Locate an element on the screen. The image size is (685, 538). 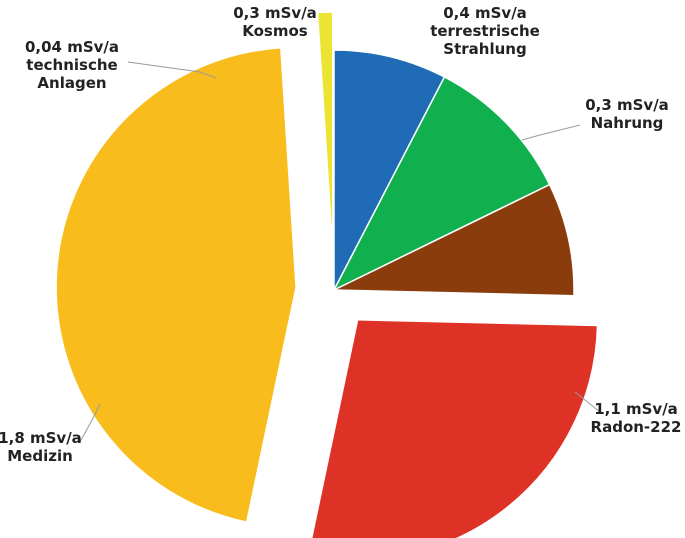
slice-label-5: 1,8 mSv/a Medizin is located at coordinates (41, 447).